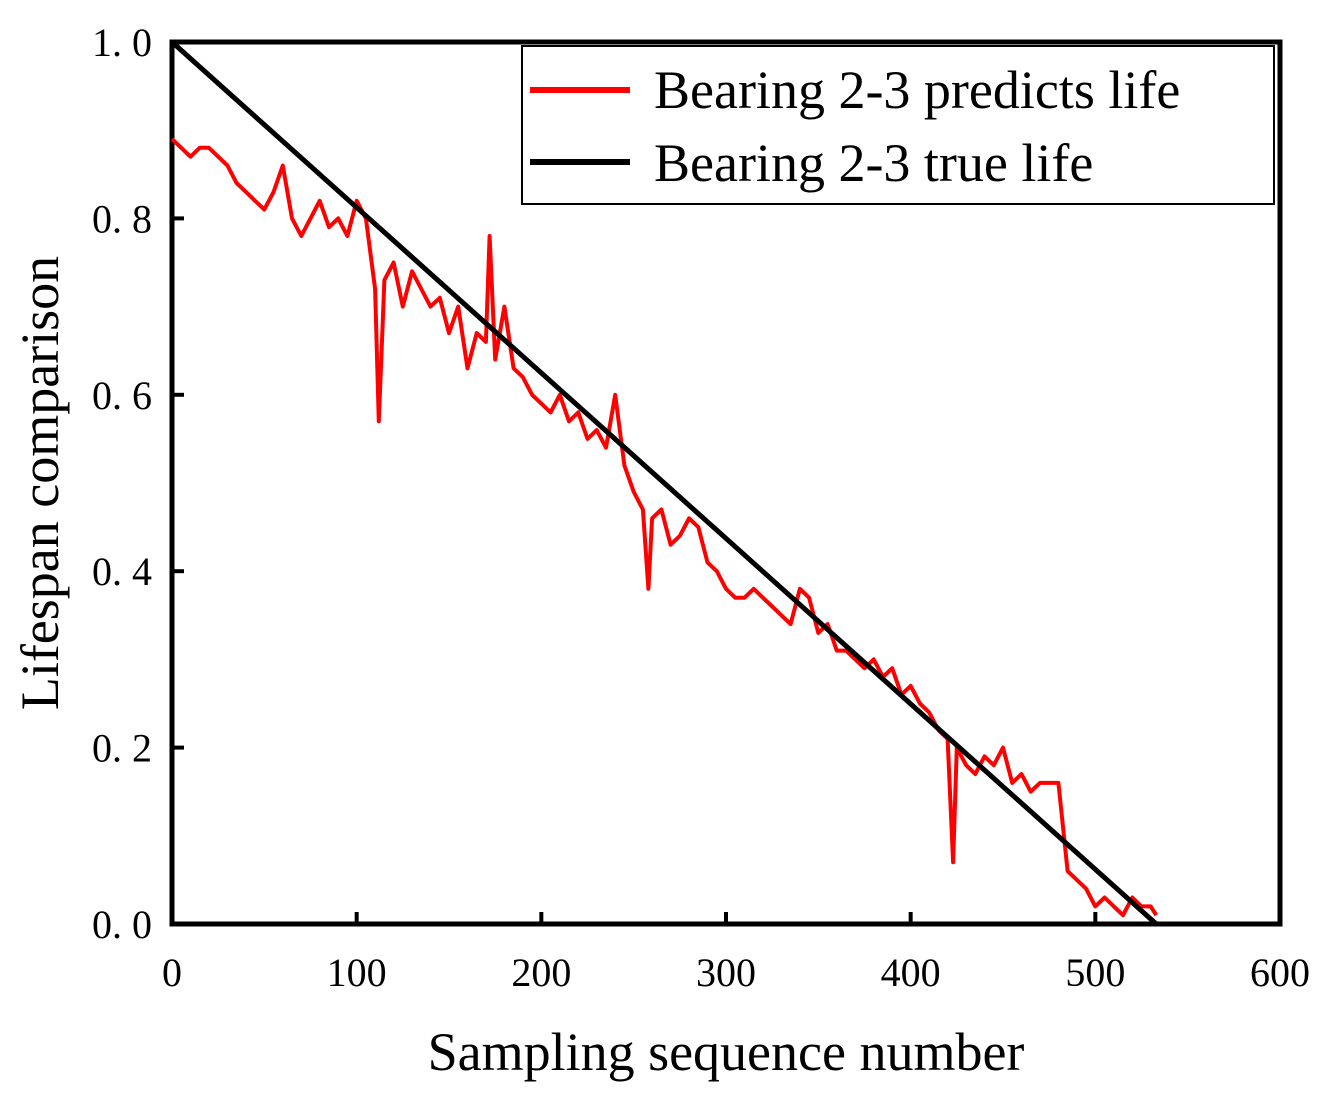 This screenshot has height=1093, width=1332. Describe the element at coordinates (122, 395) in the screenshot. I see `y-tick-label: 0. 6` at that location.